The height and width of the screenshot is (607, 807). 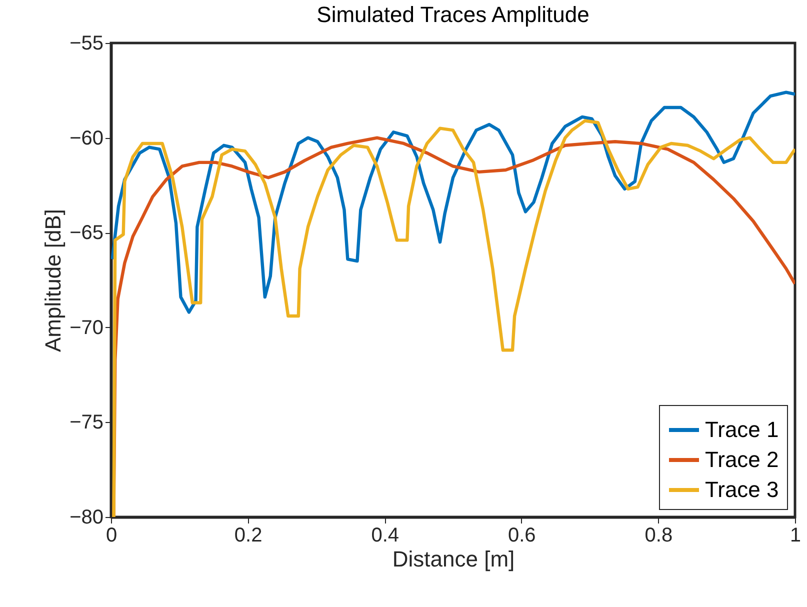 I want to click on legend-label: Trace 2, so click(x=742, y=459).